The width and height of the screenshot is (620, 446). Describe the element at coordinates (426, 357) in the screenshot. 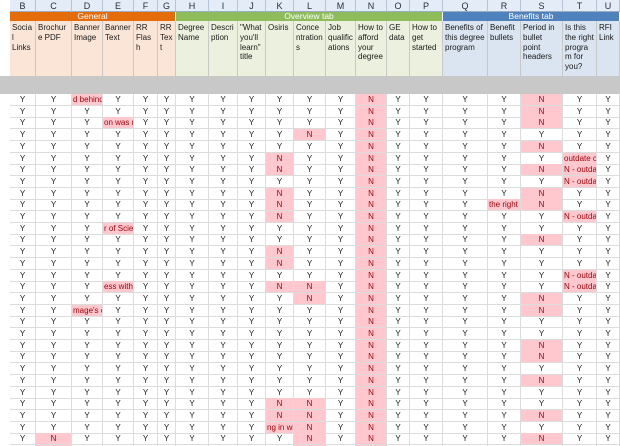

I see `cell-r22-c14: Y` at that location.